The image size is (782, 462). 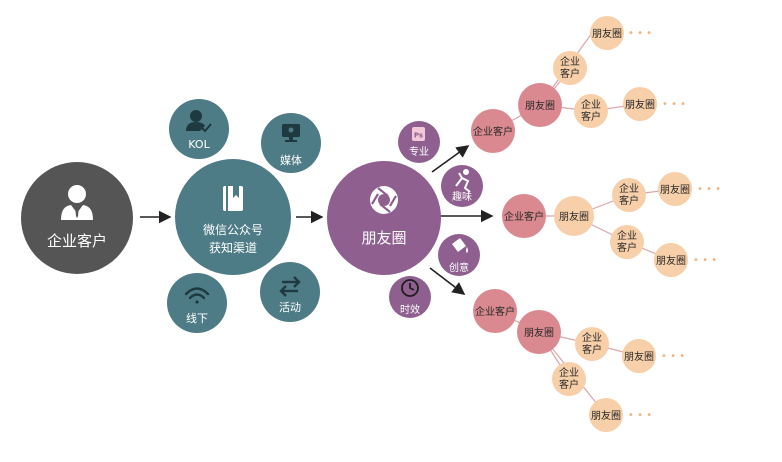 What do you see at coordinates (462, 196) in the screenshot?
I see `attribute-fun-label: 趣味` at bounding box center [462, 196].